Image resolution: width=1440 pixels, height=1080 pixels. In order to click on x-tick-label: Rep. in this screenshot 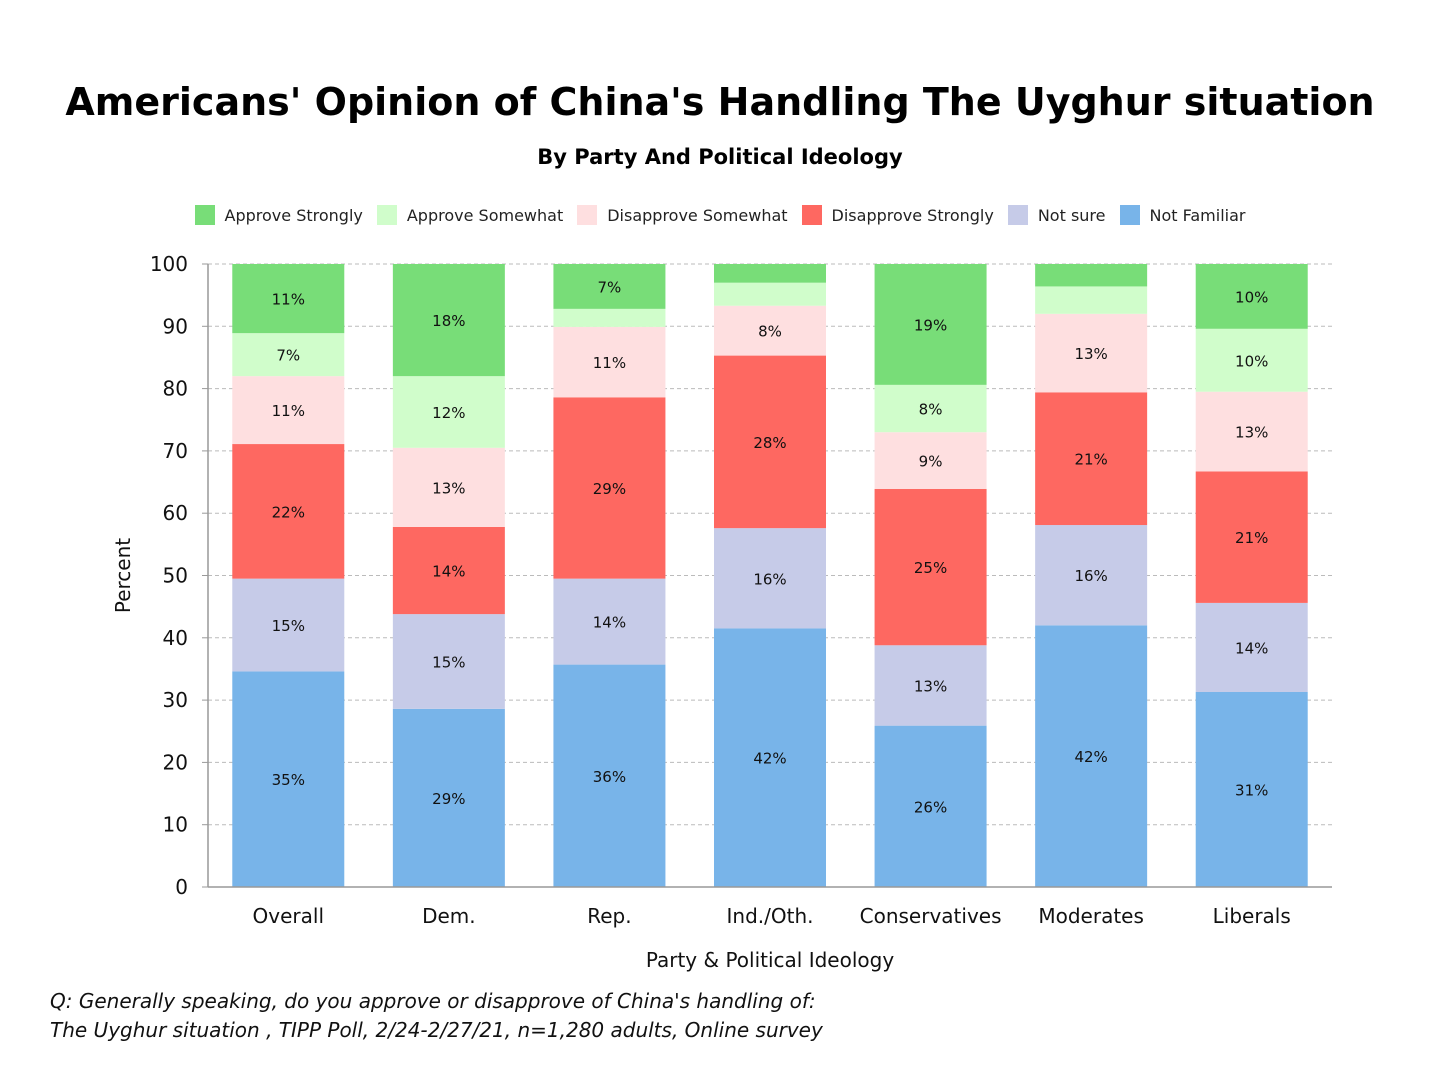, I will do `click(609, 916)`.